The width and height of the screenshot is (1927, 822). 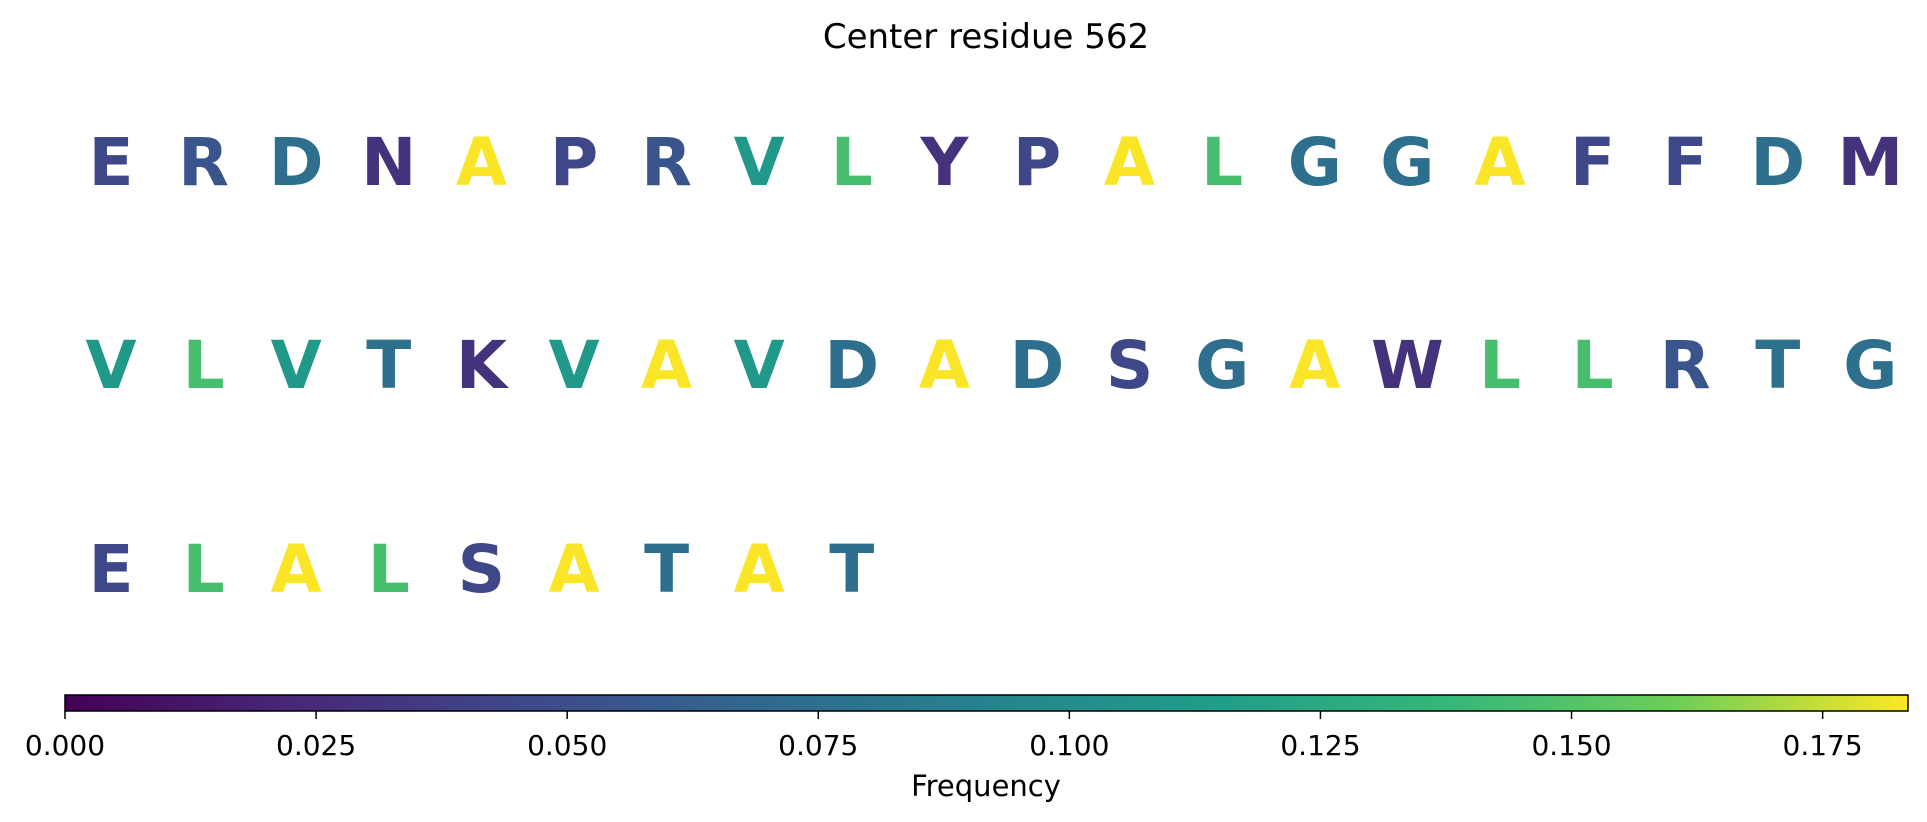 What do you see at coordinates (1320, 745) in the screenshot?
I see `colorbar-tick-label: 0.125` at bounding box center [1320, 745].